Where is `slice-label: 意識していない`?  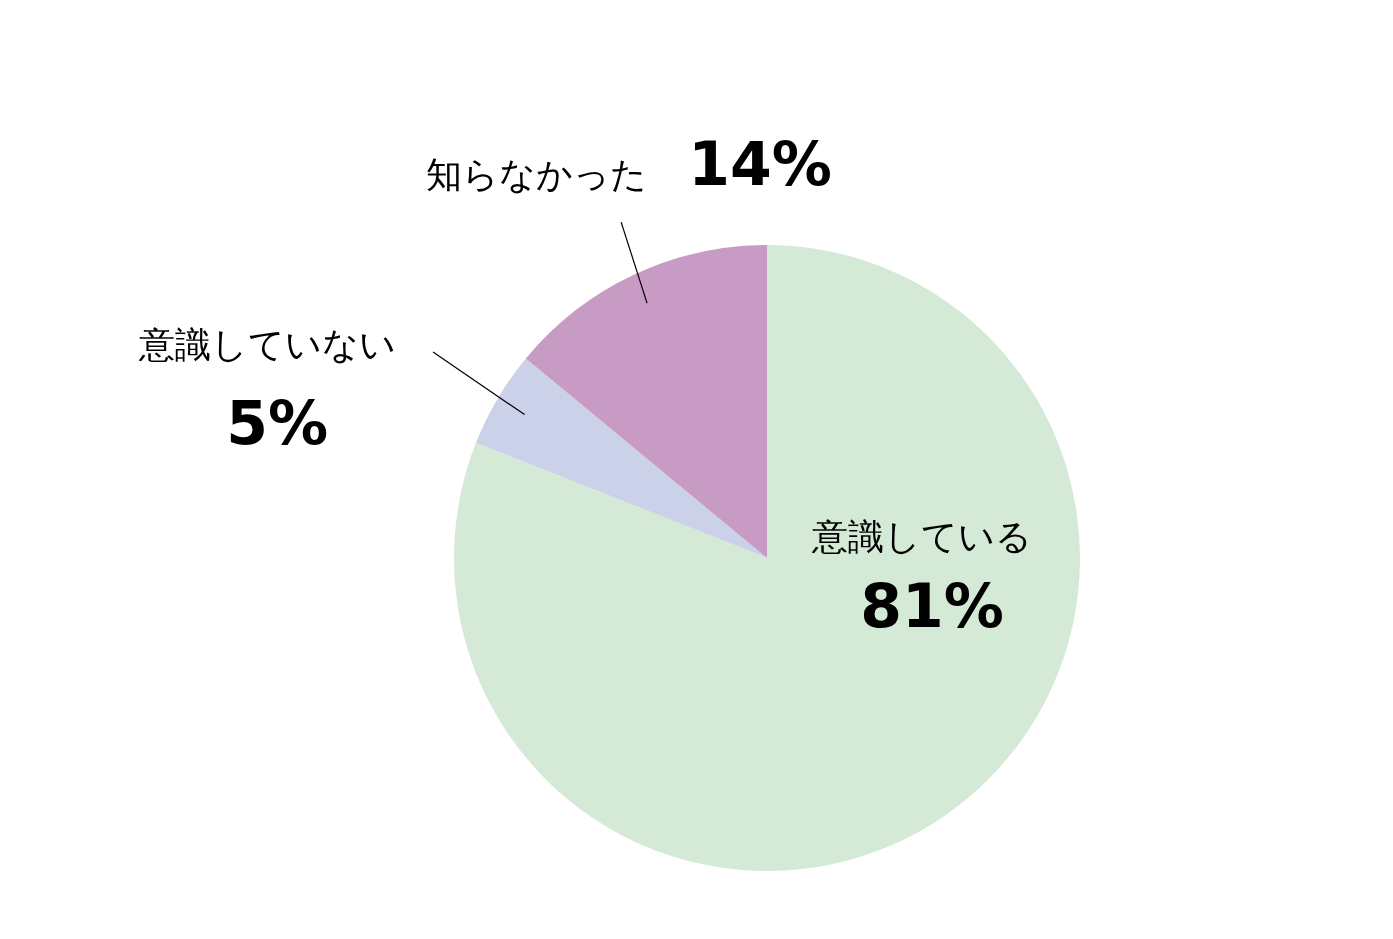 slice-label: 意識していない is located at coordinates (266, 345).